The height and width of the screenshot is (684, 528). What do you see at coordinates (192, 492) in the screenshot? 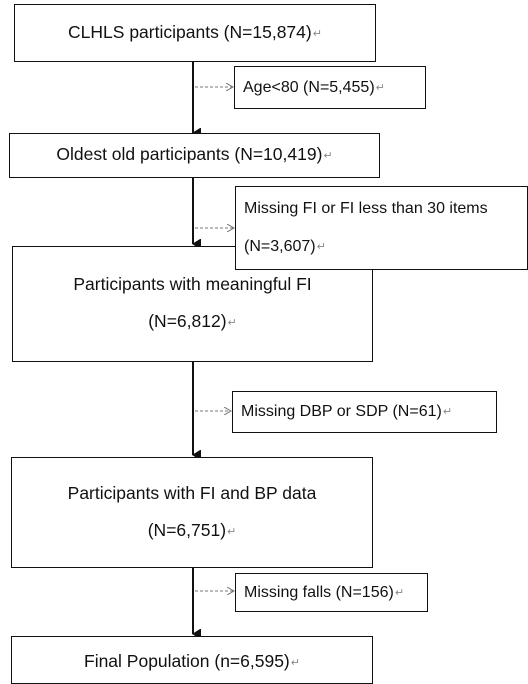
I see `box-text-line-1: Participants with FI and BP data` at bounding box center [192, 492].